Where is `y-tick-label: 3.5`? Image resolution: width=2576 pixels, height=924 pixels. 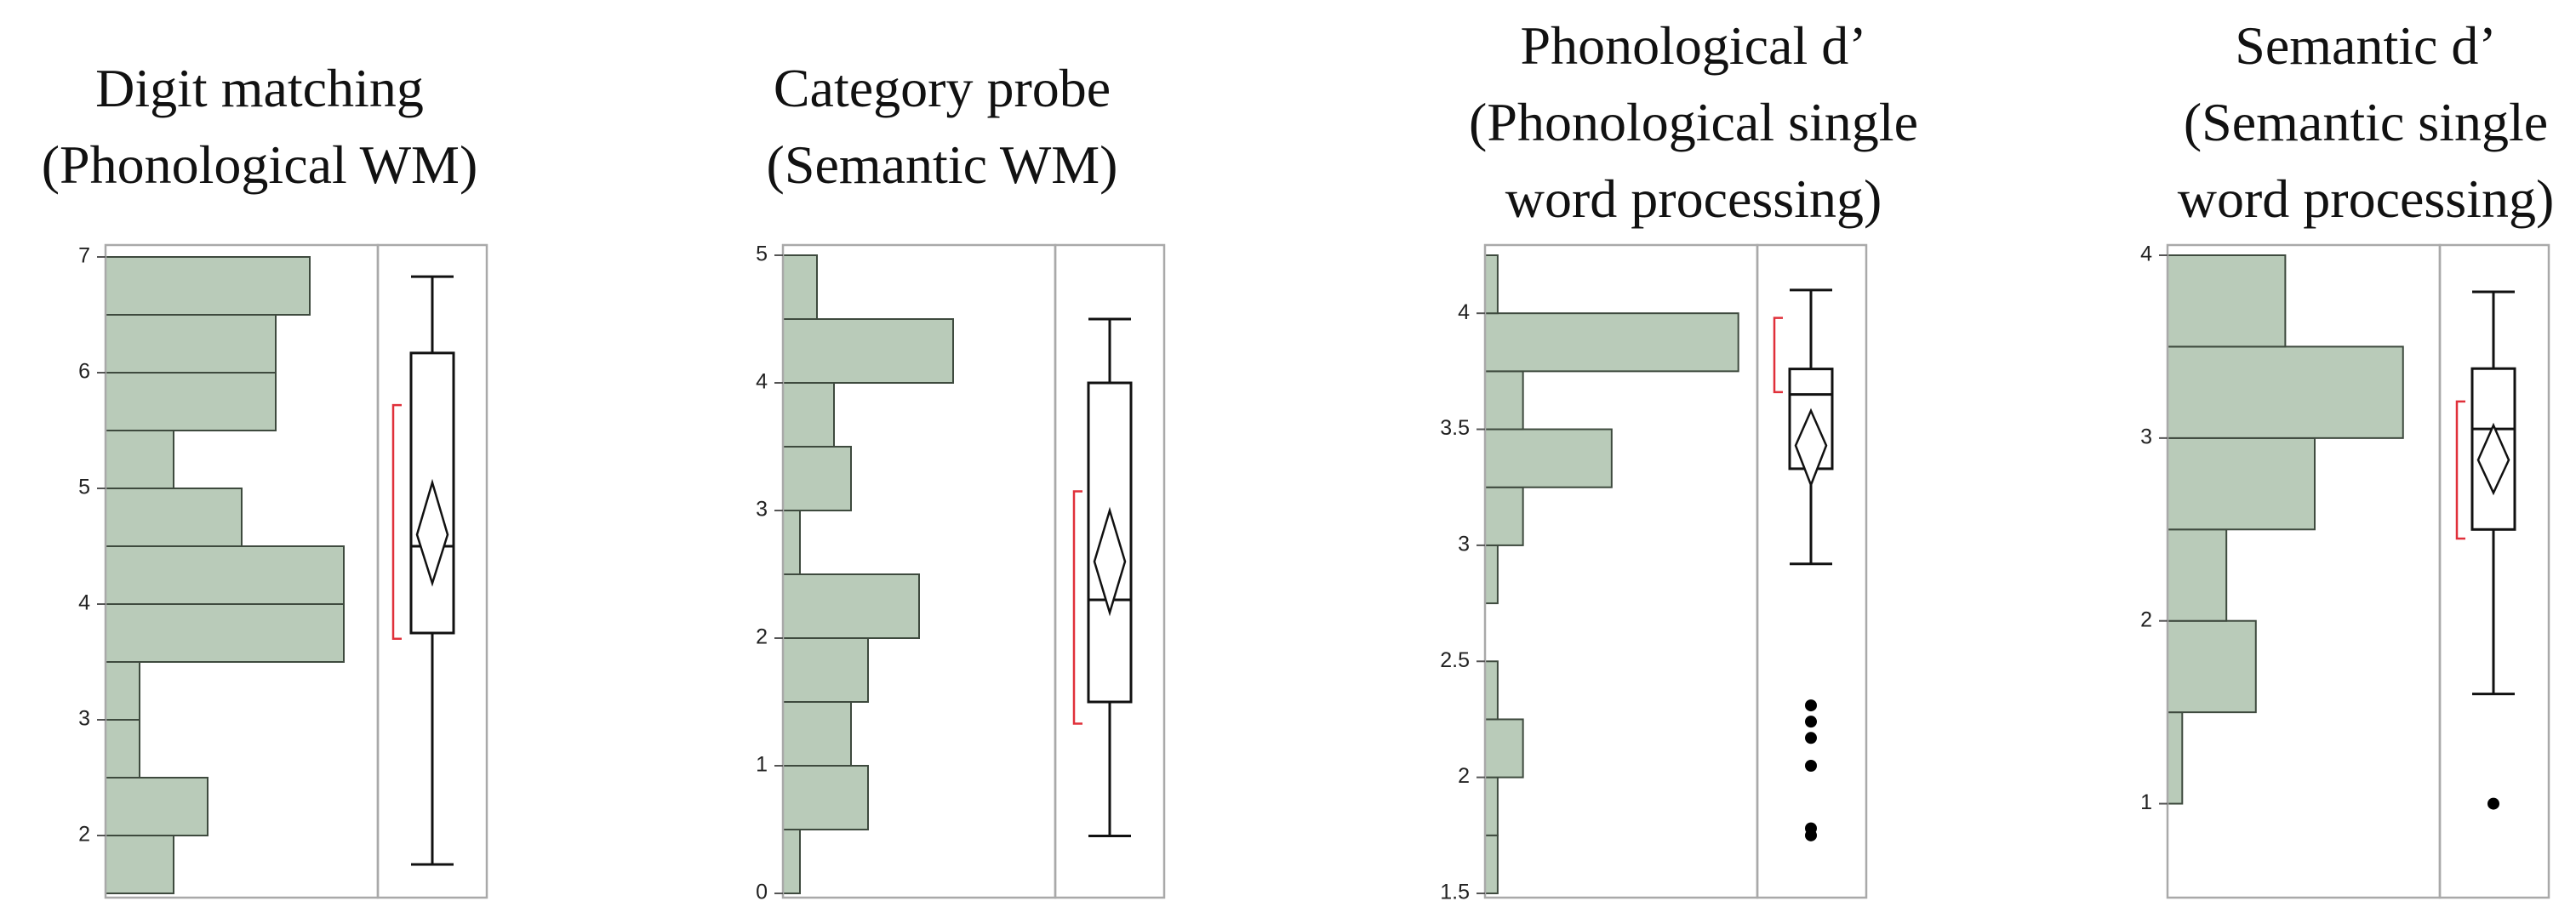 y-tick-label: 3.5 is located at coordinates (1455, 428).